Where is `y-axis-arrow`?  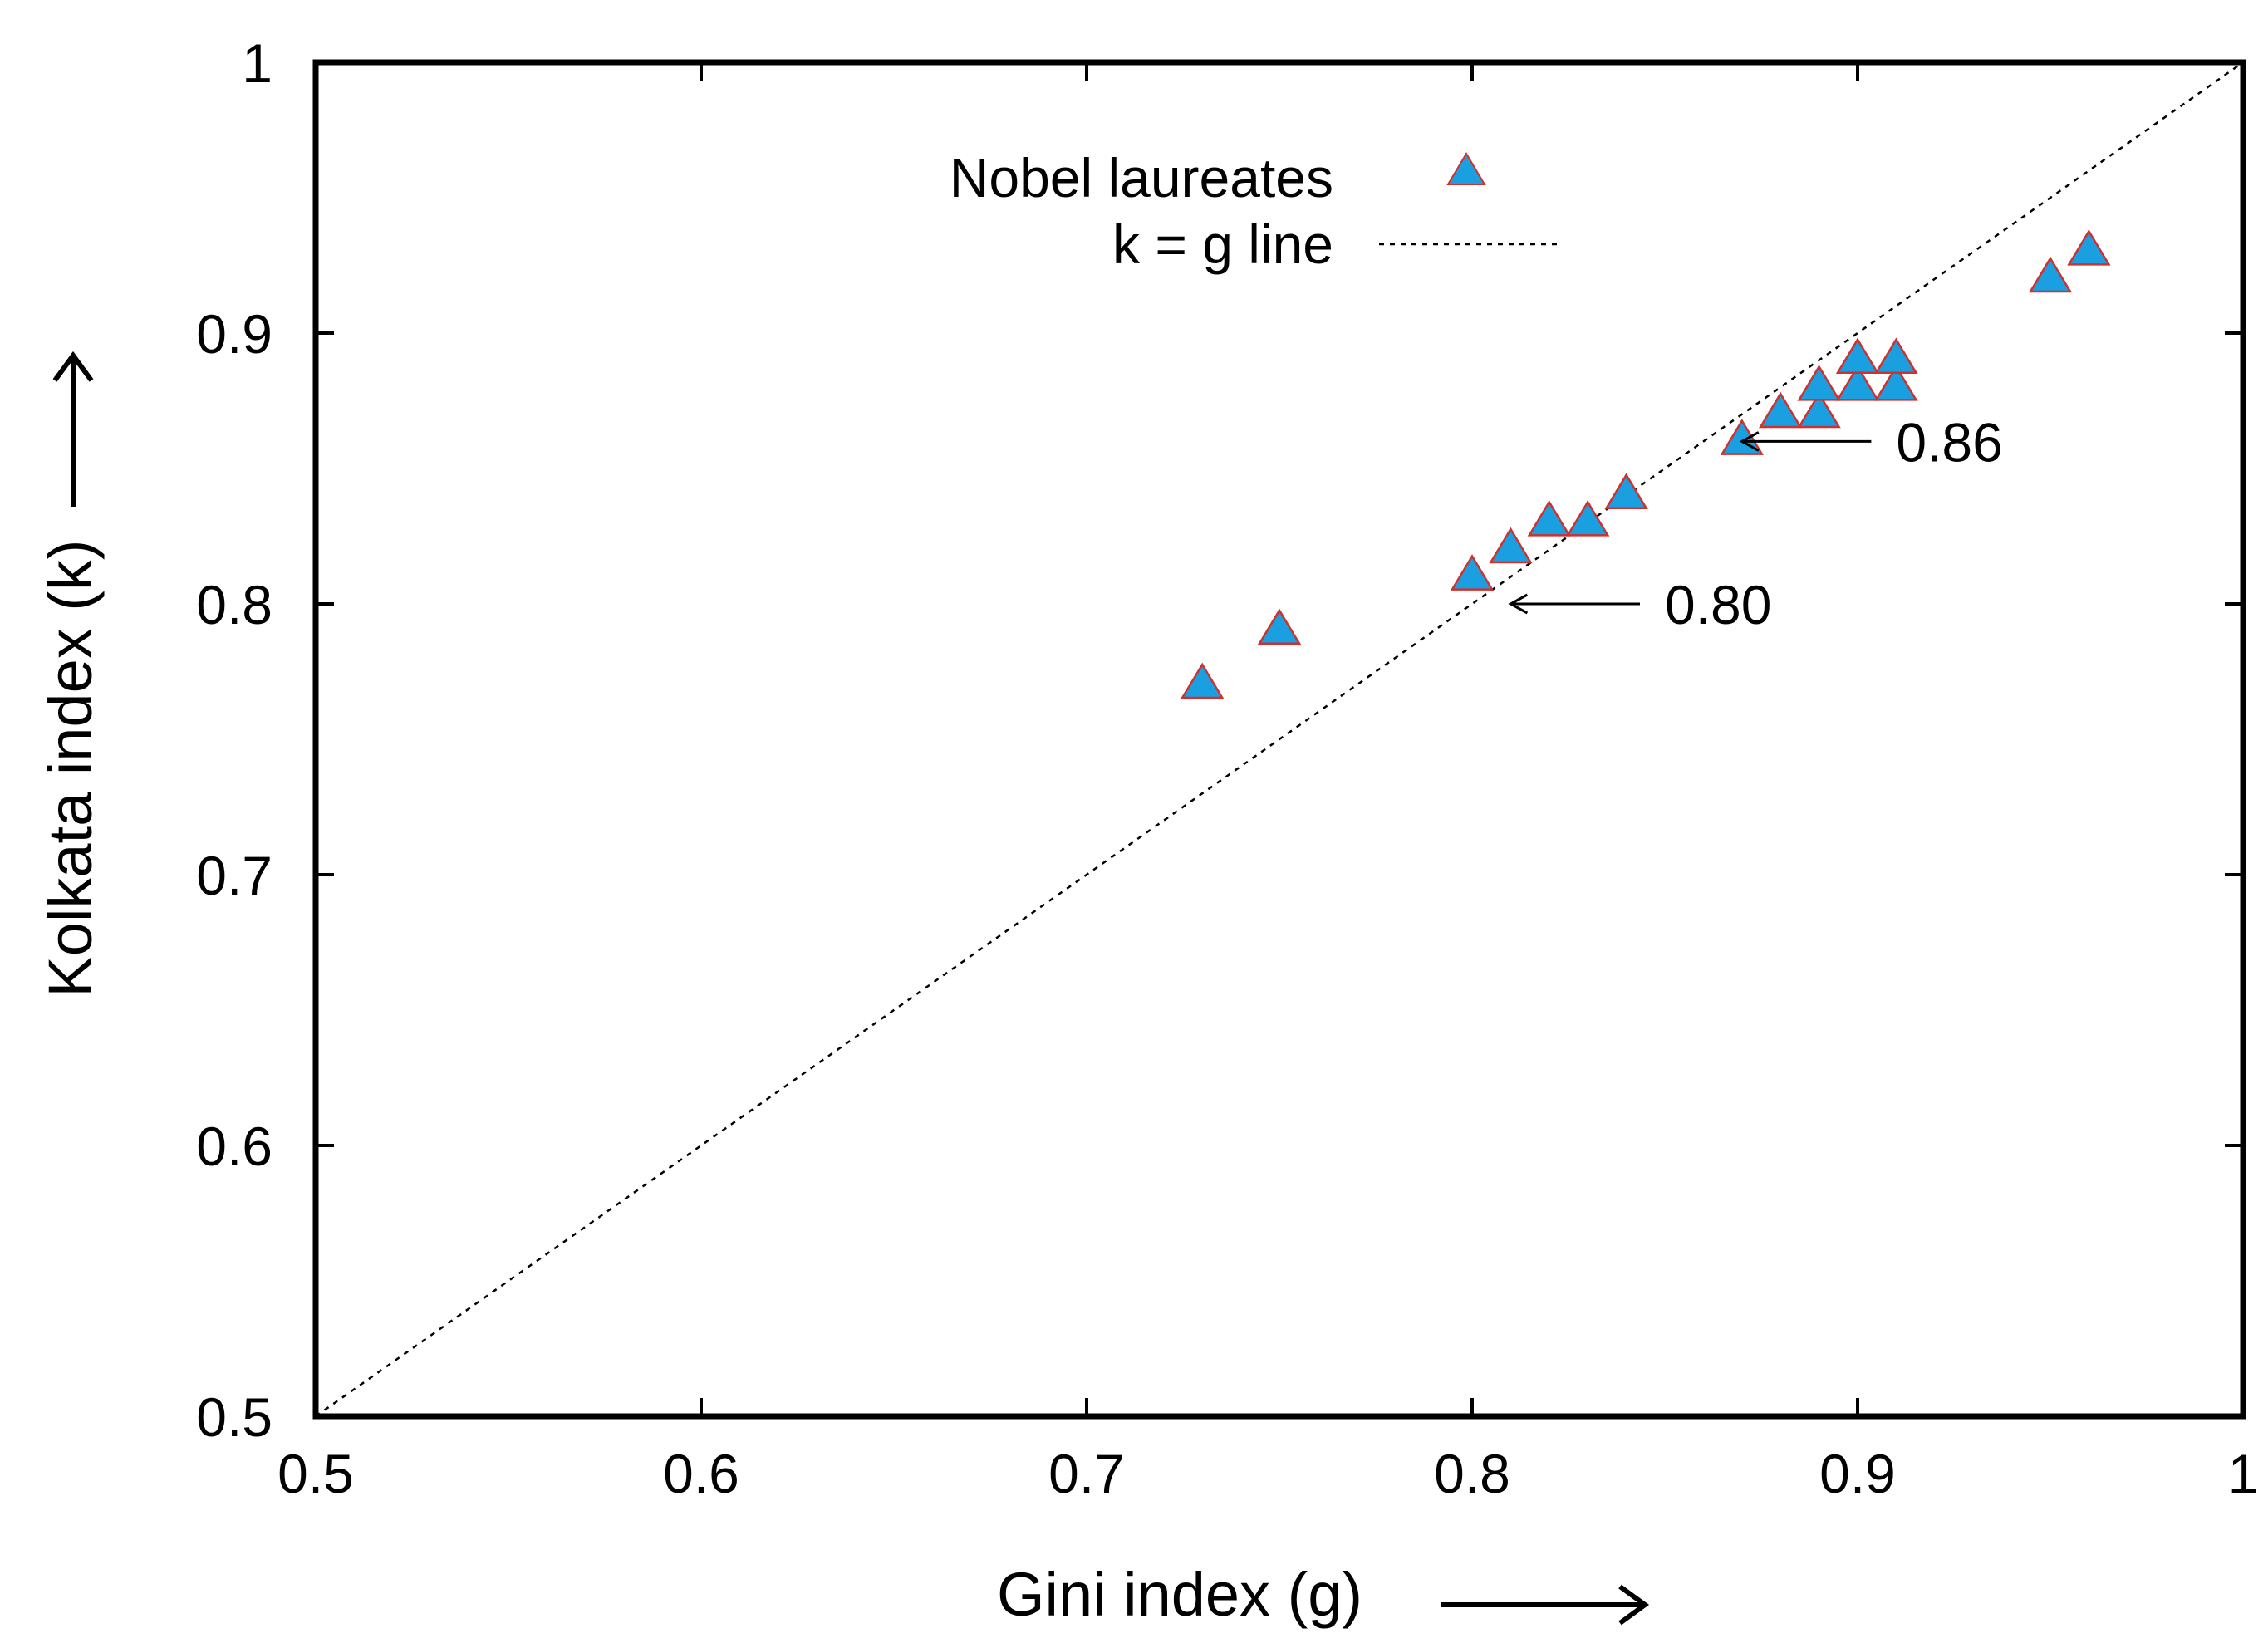
y-axis-arrow is located at coordinates (73, 429).